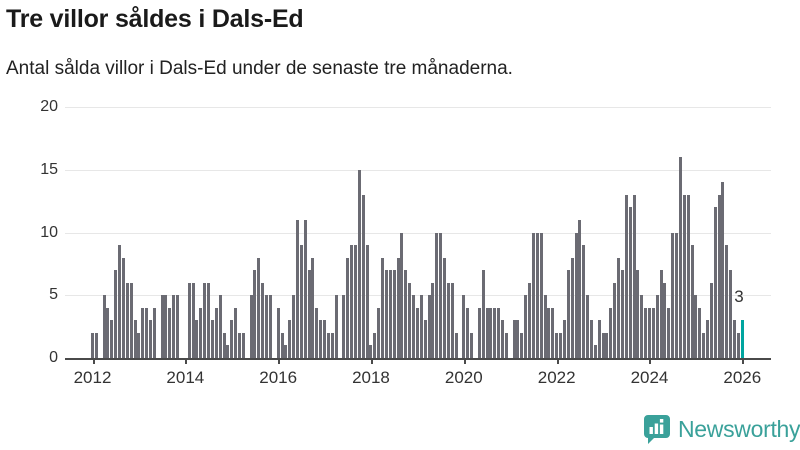 Image resolution: width=800 pixels, height=450 pixels. Describe the element at coordinates (53, 295) in the screenshot. I see `y-axis-label-5: 5` at that location.